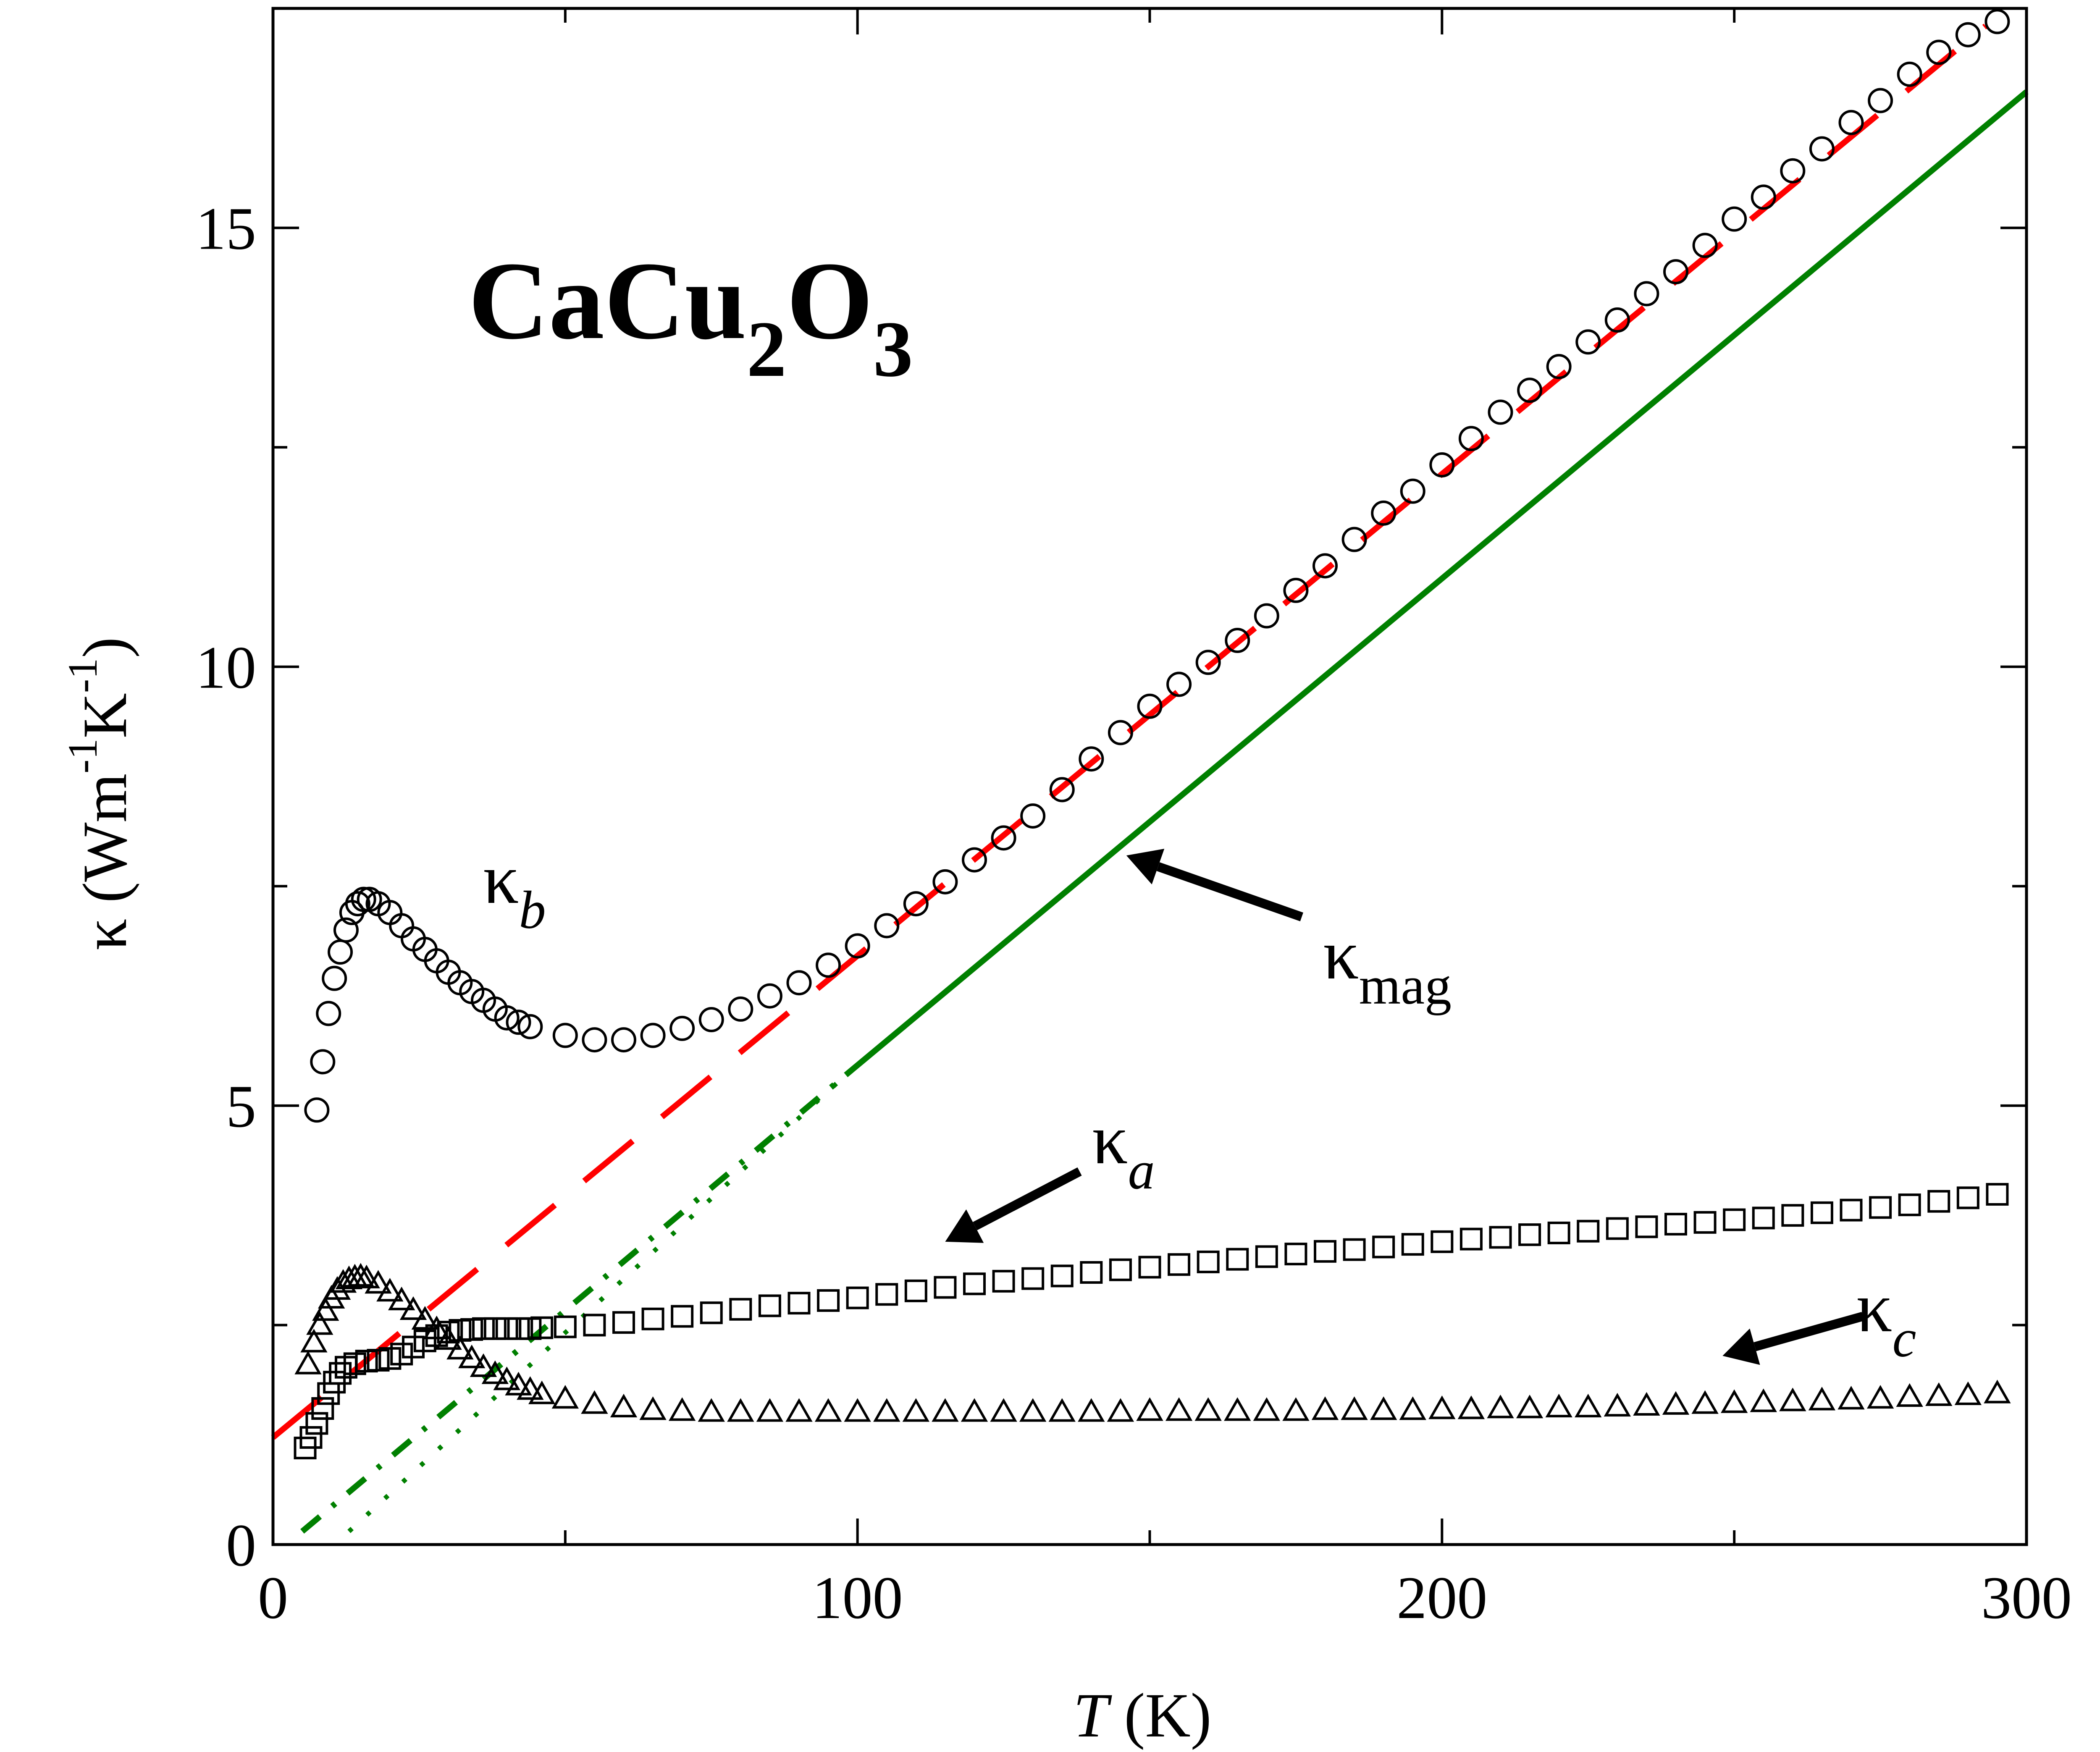 Image resolution: width=2100 pixels, height=1752 pixels. I want to click on x-tick-label: 100, so click(857, 1598).